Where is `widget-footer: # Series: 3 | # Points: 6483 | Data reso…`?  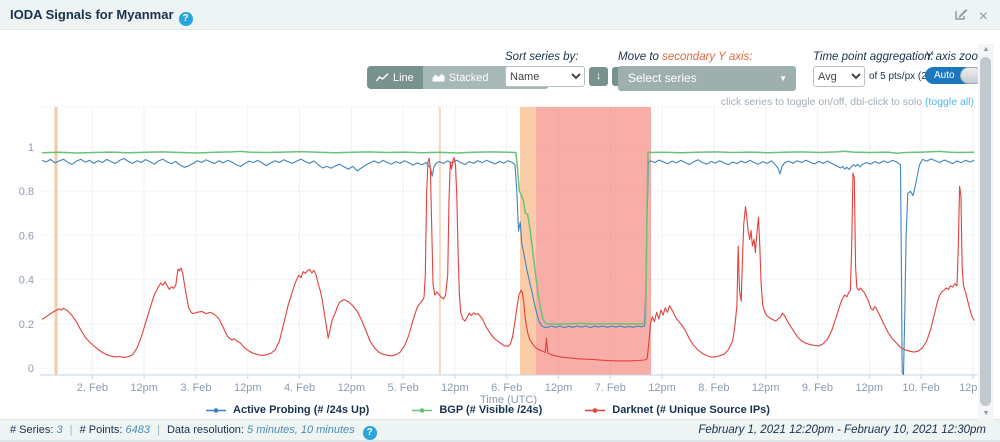
widget-footer: # Series: 3 | # Points: 6483 | Data reso… is located at coordinates (500, 430).